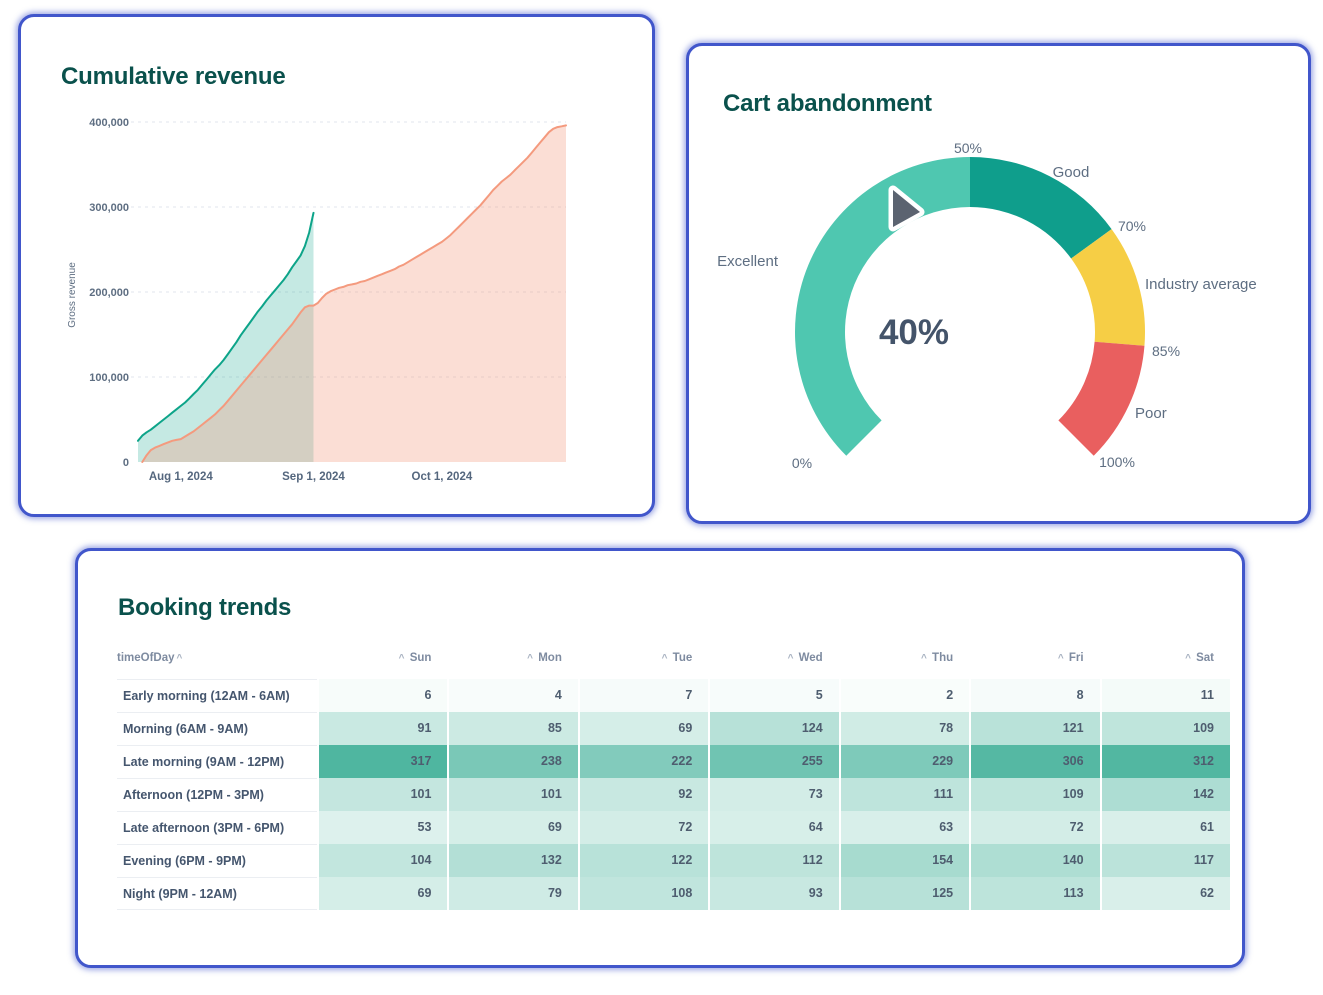 The image size is (1323, 995). What do you see at coordinates (1166, 351) in the screenshot?
I see `gauge-tick-label-85: 85%` at bounding box center [1166, 351].